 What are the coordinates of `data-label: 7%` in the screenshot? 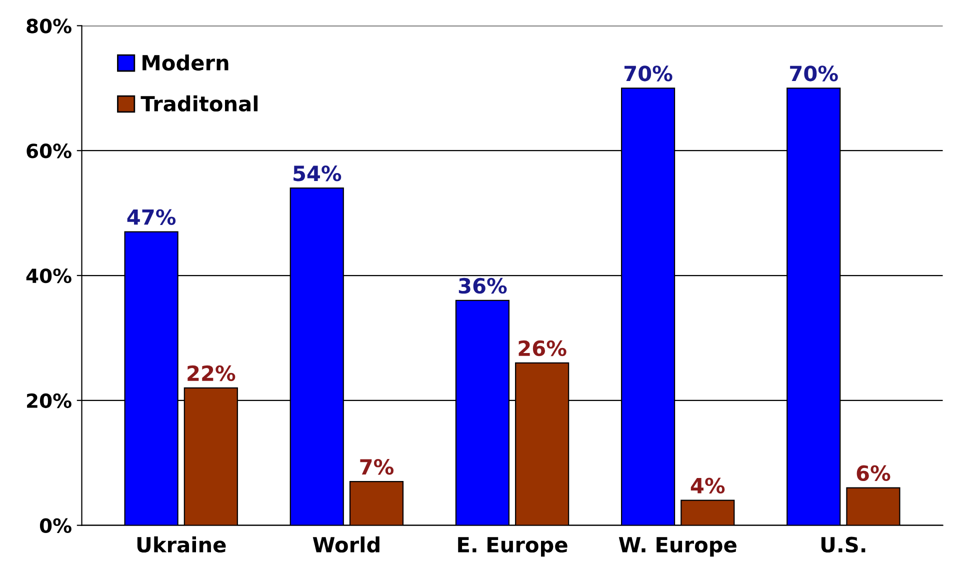 It's located at (377, 467).